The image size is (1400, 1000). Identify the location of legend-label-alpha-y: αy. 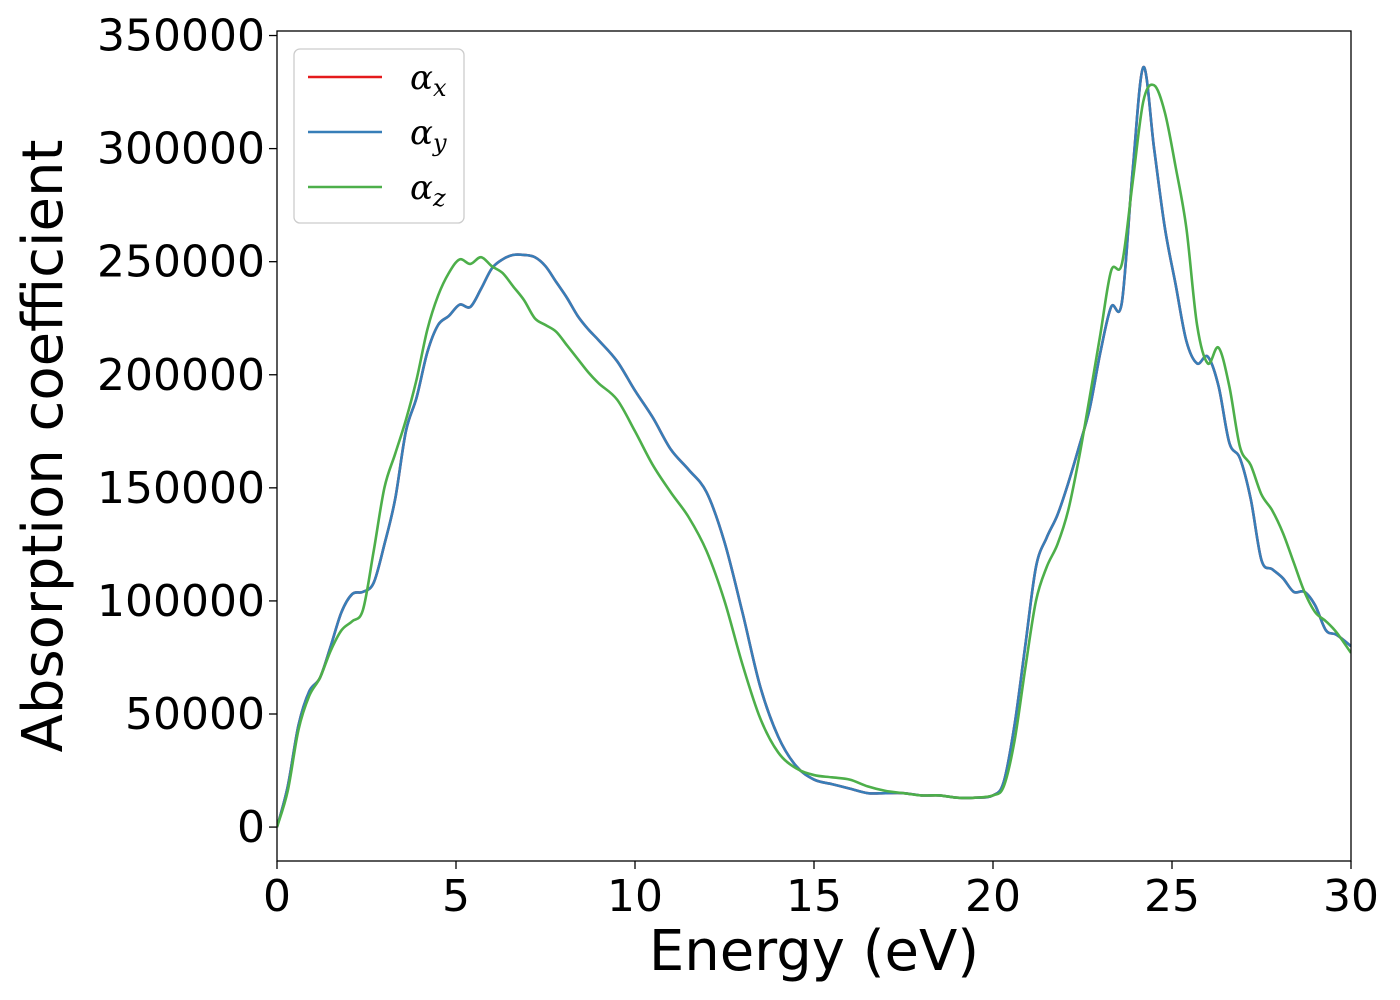
(428, 135).